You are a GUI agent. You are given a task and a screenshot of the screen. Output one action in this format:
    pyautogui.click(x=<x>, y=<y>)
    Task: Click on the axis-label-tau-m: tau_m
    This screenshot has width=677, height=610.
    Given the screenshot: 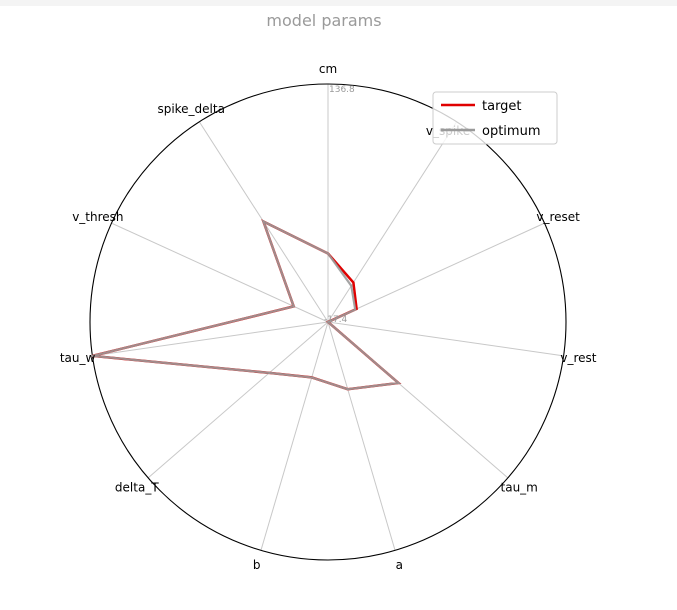 What is the action you would take?
    pyautogui.click(x=519, y=488)
    